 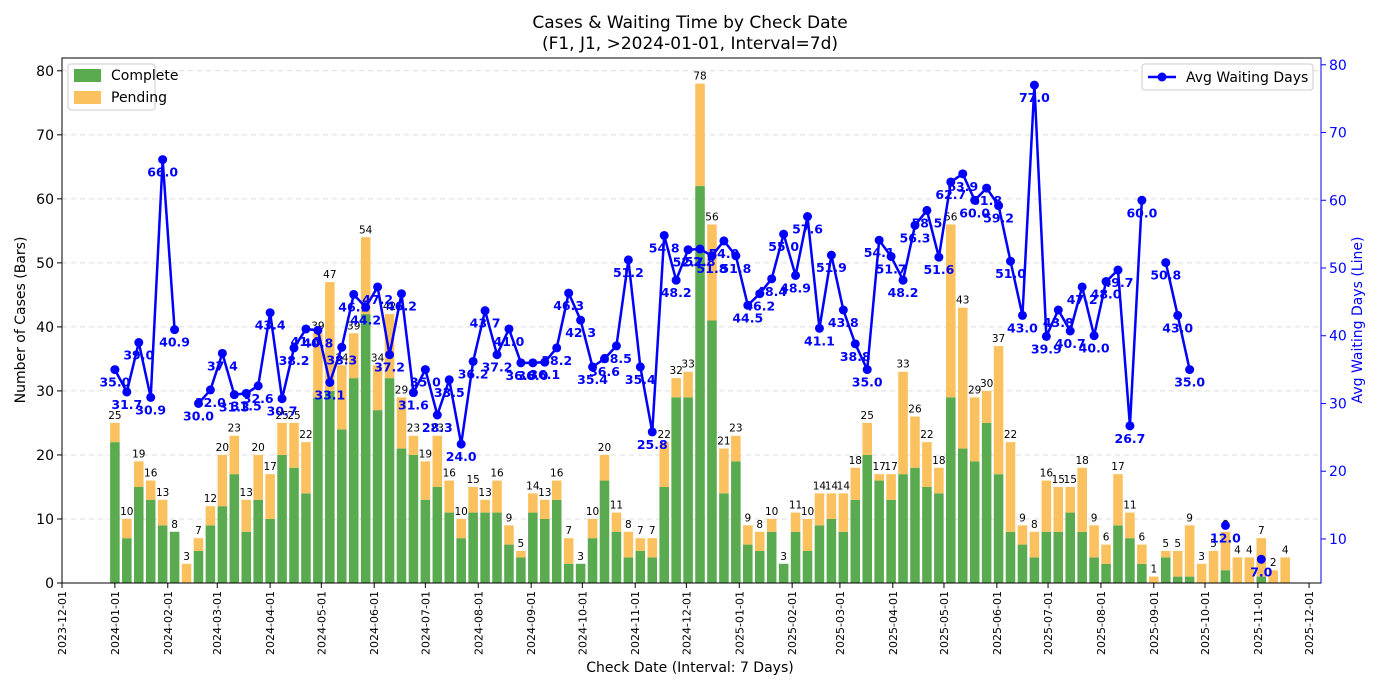 I want to click on x-tick-label: 2023-12-01, so click(x=62, y=623).